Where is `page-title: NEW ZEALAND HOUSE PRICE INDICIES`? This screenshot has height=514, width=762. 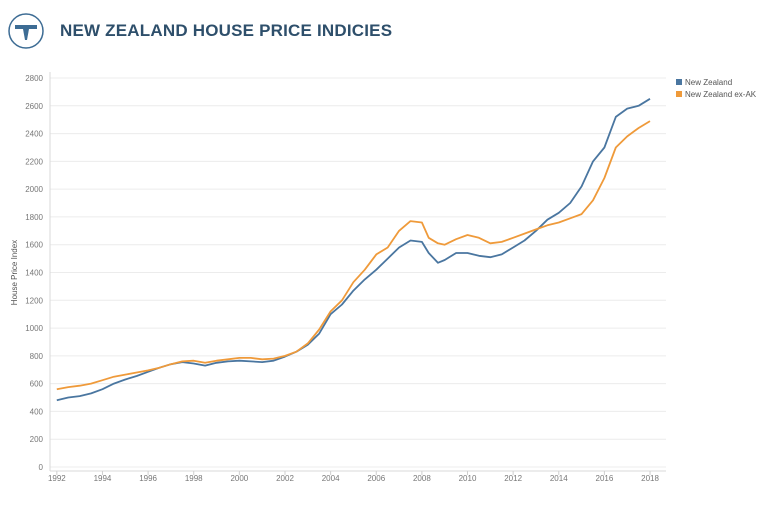 page-title: NEW ZEALAND HOUSE PRICE INDICIES is located at coordinates (226, 30).